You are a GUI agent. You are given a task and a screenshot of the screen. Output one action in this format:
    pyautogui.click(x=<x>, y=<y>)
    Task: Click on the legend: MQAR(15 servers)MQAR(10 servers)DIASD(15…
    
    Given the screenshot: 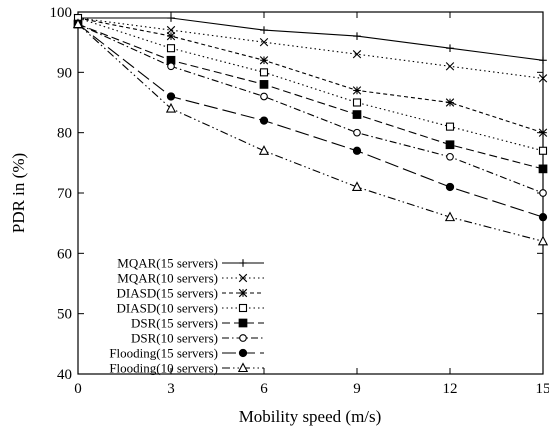 What is the action you would take?
    pyautogui.click(x=186, y=316)
    